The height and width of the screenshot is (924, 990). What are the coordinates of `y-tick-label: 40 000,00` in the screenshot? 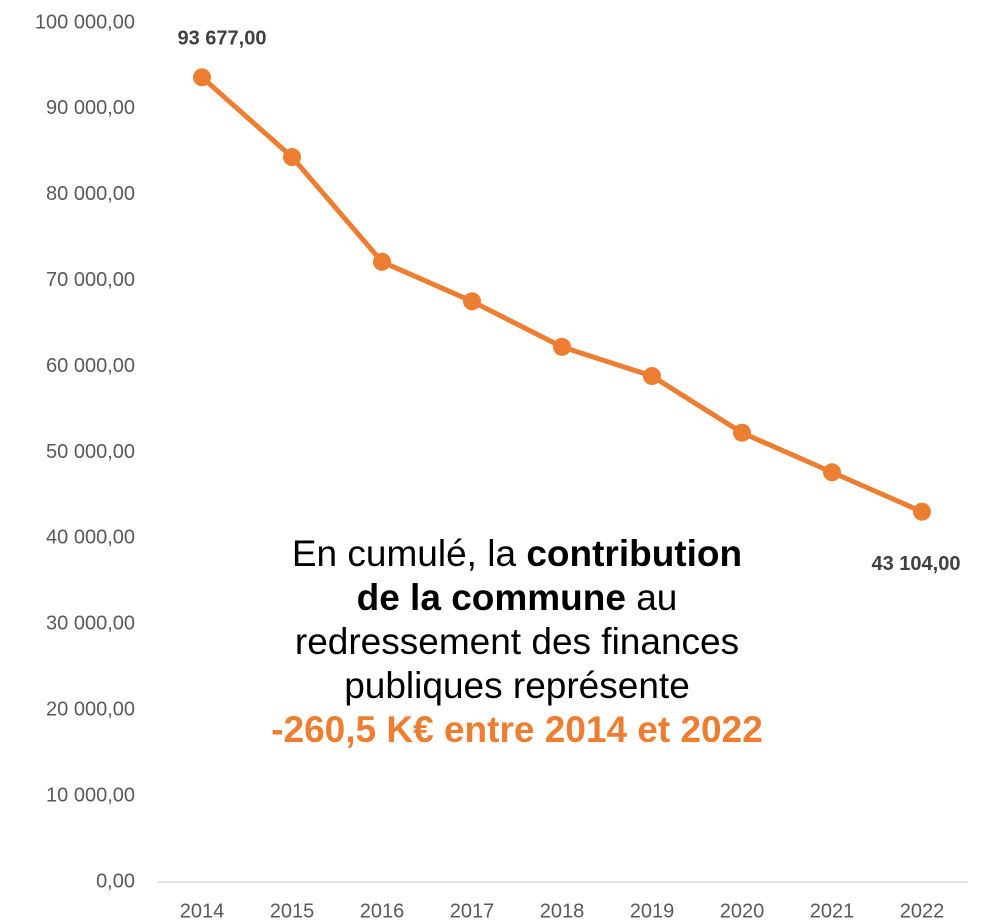 It's located at (90, 538).